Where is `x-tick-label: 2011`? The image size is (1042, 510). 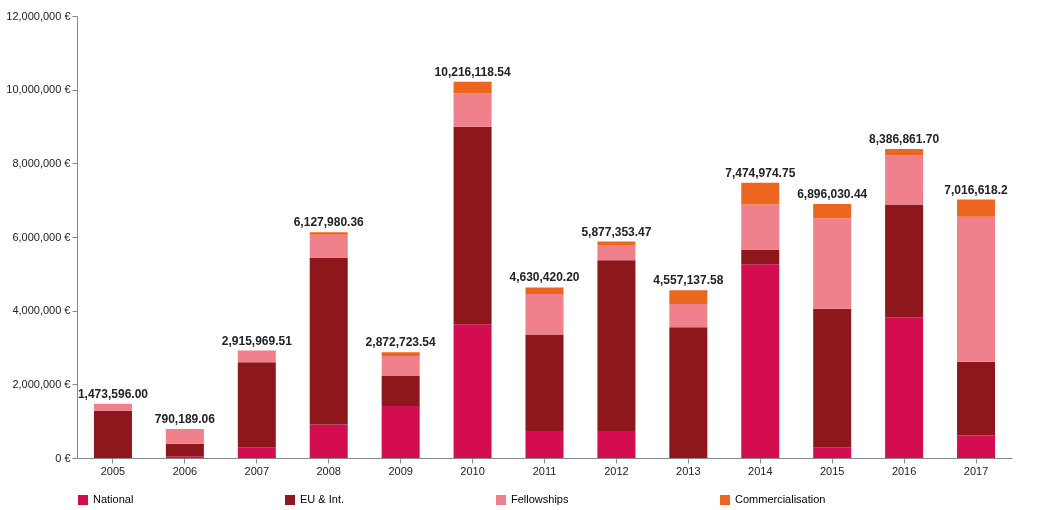
x-tick-label: 2011 is located at coordinates (544, 470).